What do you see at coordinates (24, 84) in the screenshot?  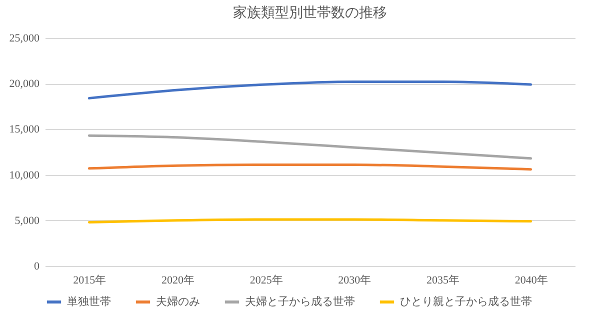 I see `y-tick-label: 20,000` at bounding box center [24, 84].